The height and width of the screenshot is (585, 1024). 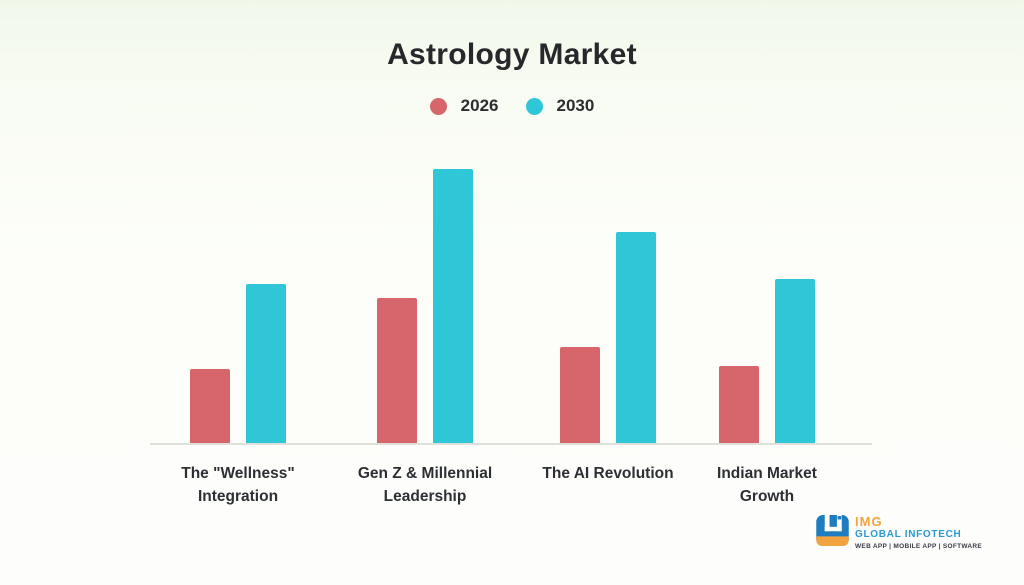 I want to click on legend-dot-2026, so click(x=438, y=106).